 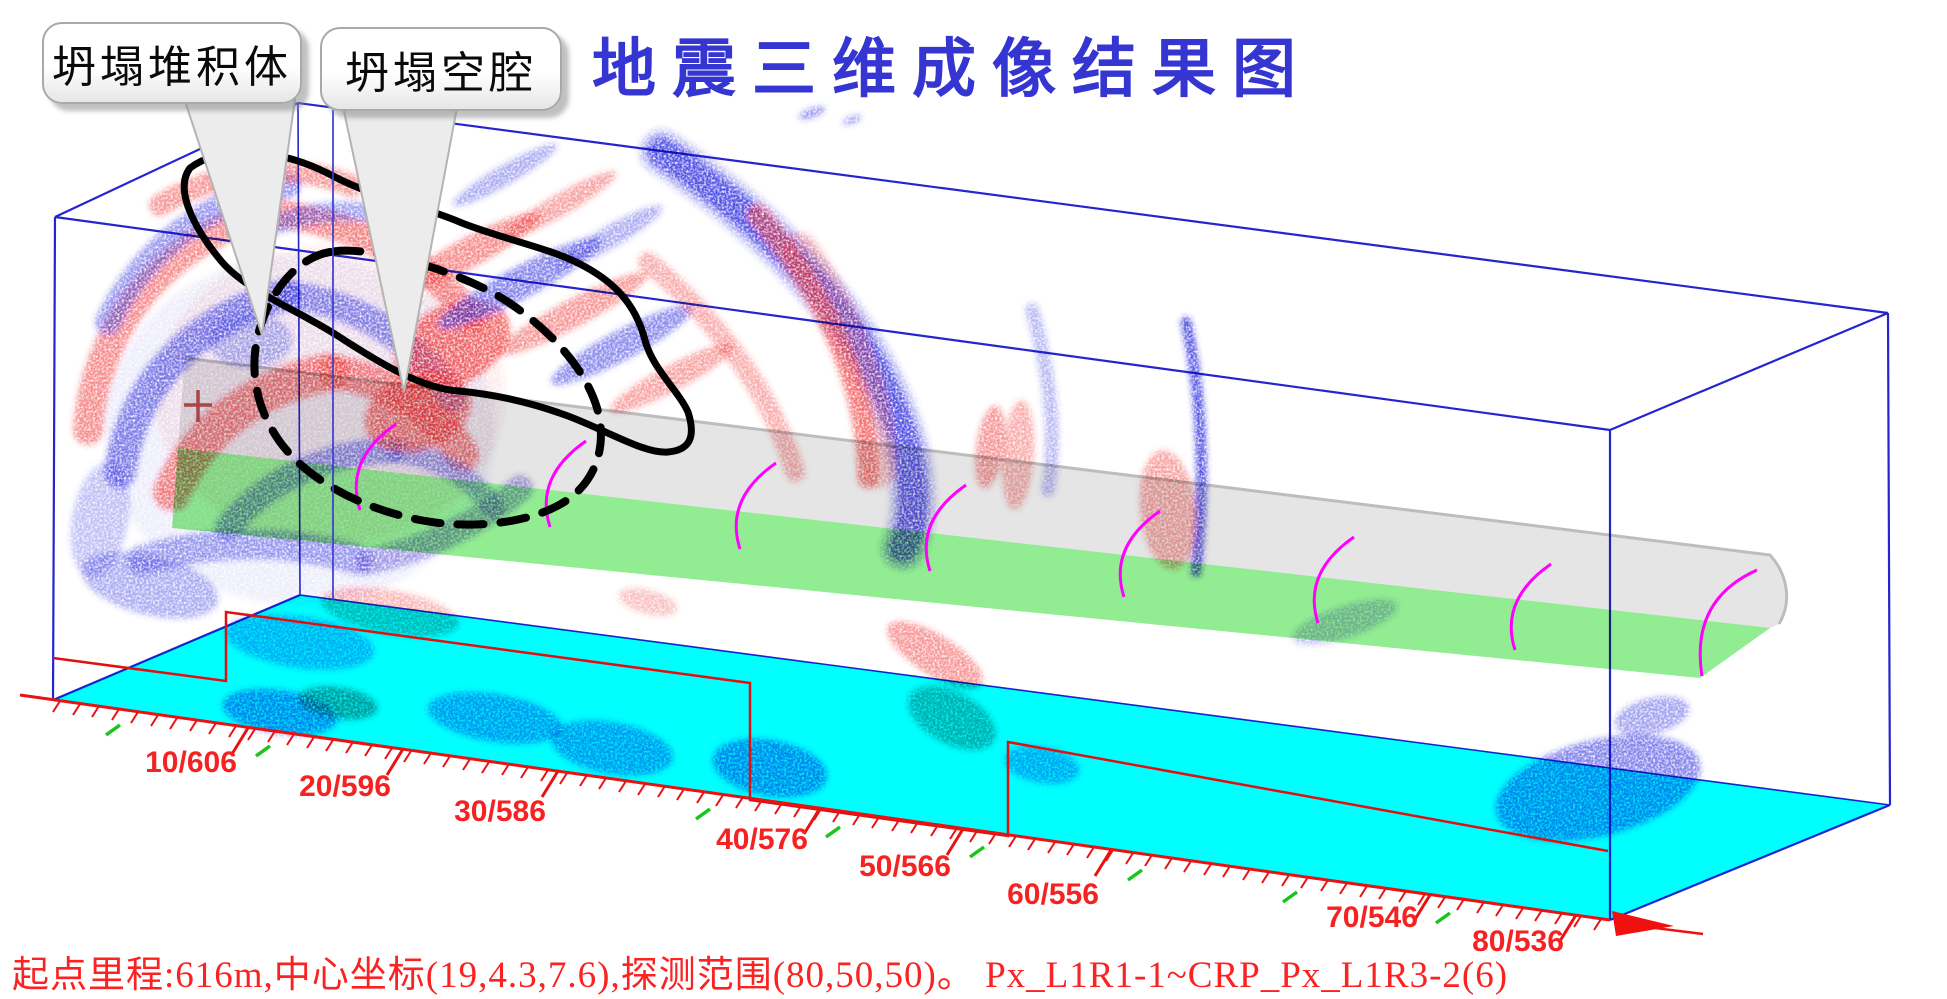 What do you see at coordinates (1643, 923) in the screenshot?
I see `axis-arrow-icon` at bounding box center [1643, 923].